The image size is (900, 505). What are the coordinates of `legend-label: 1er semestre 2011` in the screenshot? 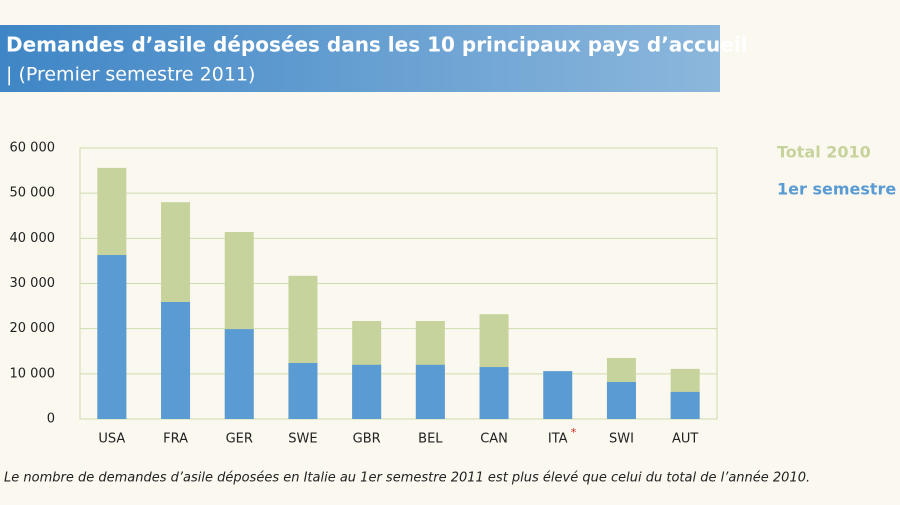 It's located at (838, 189).